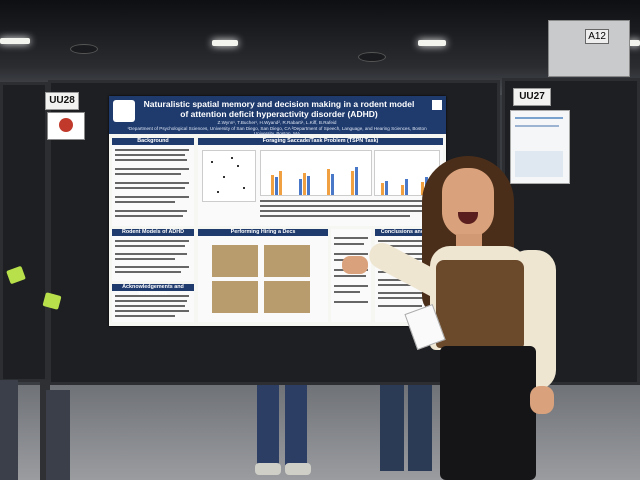 The width and height of the screenshot is (640, 480). Describe the element at coordinates (409, 235) in the screenshot. I see `section-heading: Conclusions and Next Steps` at that location.